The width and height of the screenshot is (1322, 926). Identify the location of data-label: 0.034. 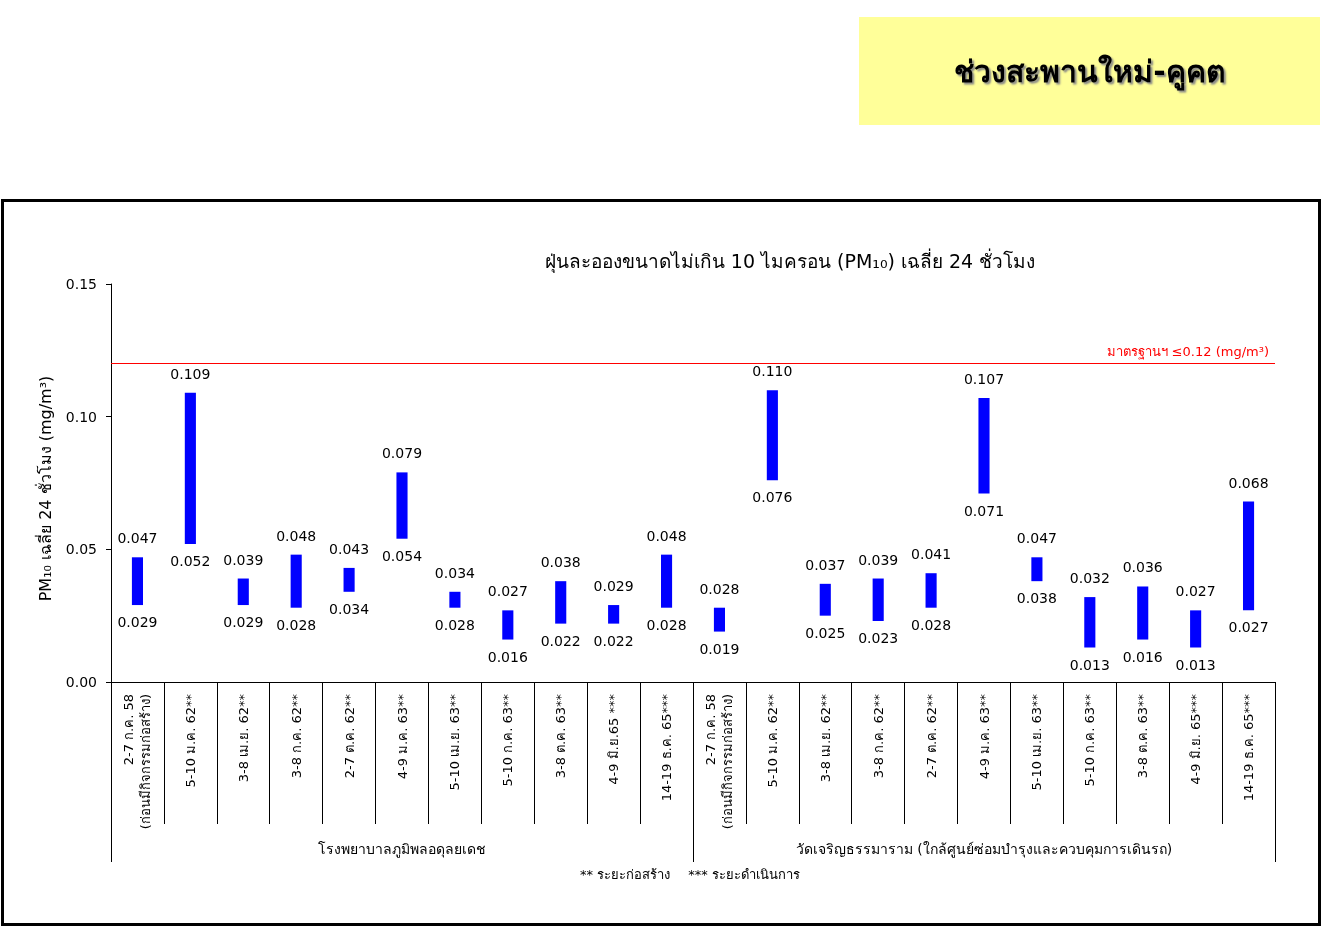
(455, 572).